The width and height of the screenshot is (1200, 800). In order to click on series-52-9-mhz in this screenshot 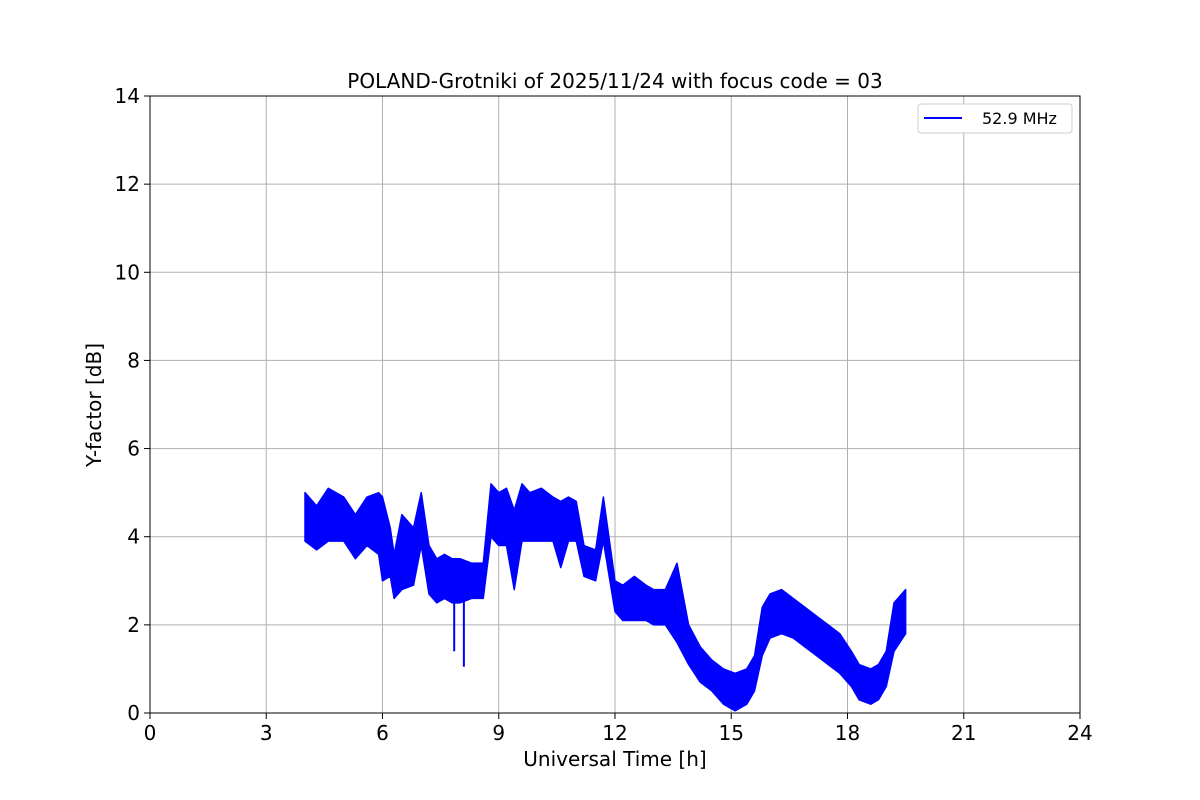, I will do `click(605, 597)`.